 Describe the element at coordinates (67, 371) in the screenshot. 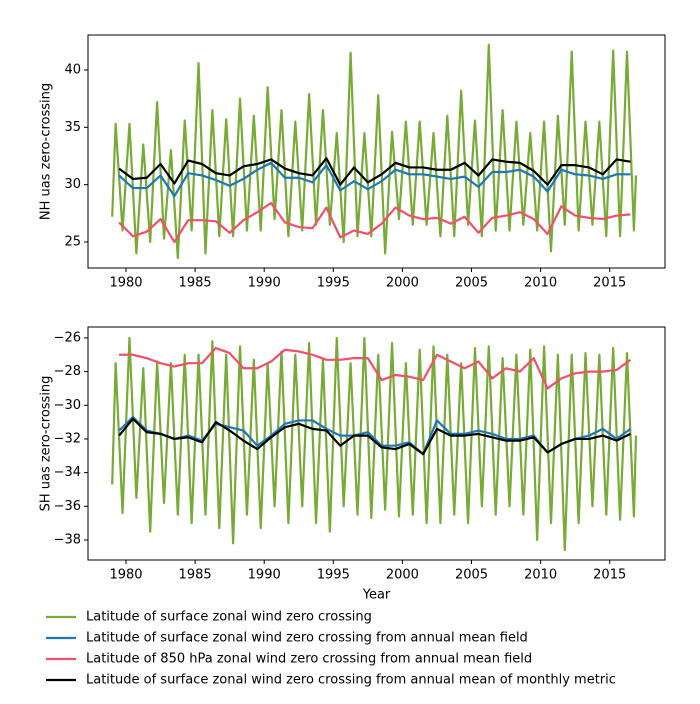

I see `y-tick-label: −28` at that location.